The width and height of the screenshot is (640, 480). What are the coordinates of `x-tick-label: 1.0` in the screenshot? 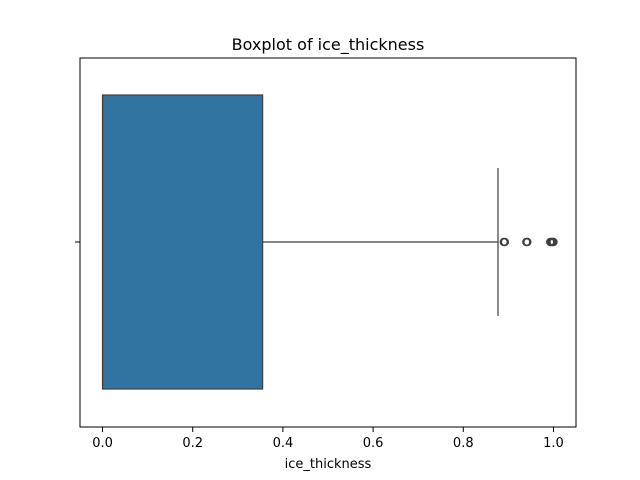 It's located at (553, 443).